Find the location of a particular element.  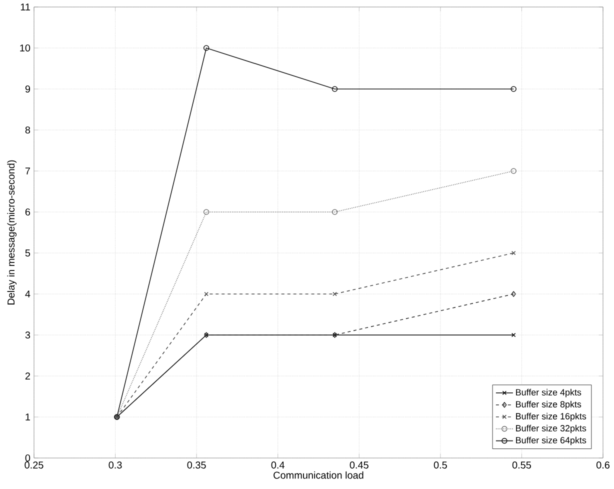

y-tick-label: 1 is located at coordinates (28, 417).